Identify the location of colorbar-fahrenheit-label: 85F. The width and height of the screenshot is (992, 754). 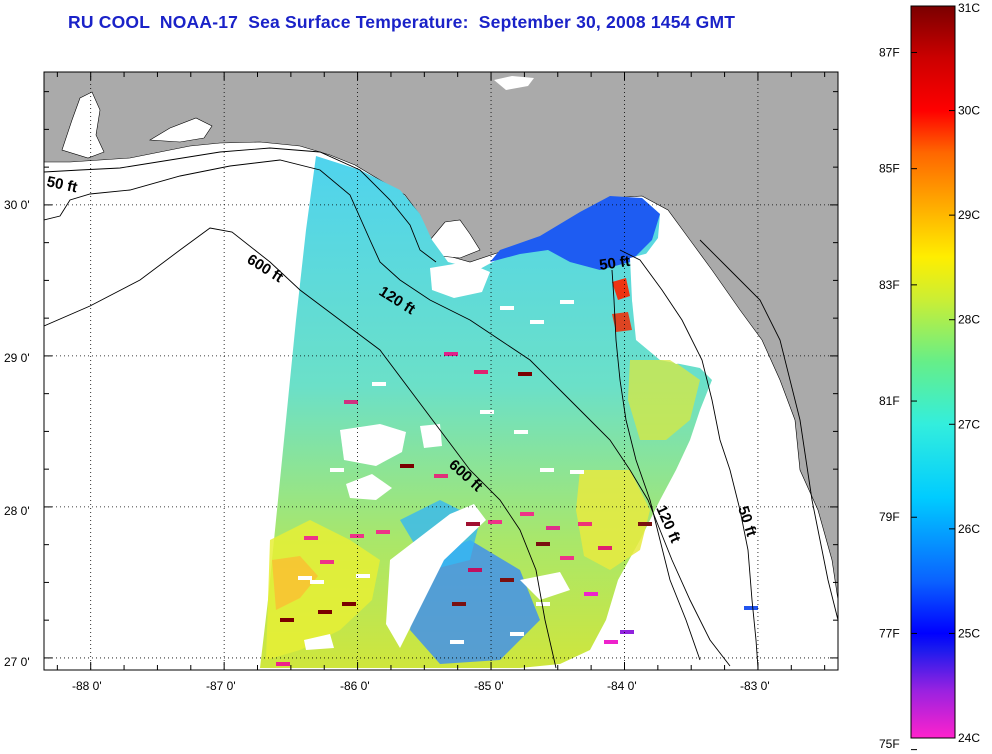
(889, 169).